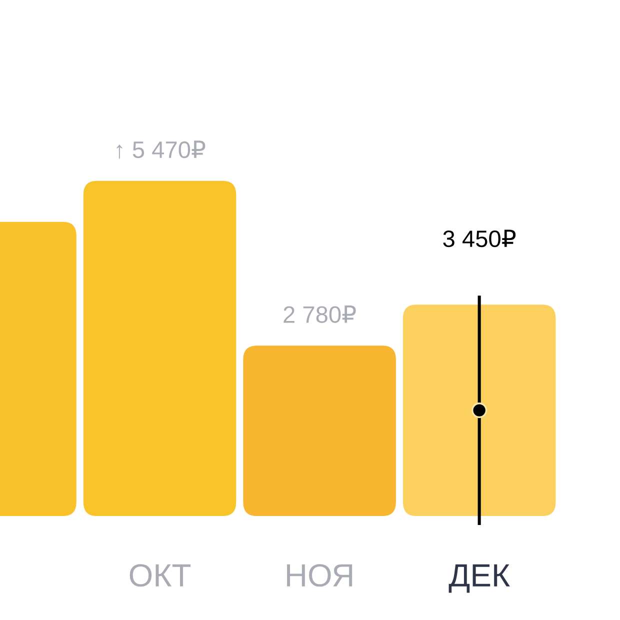  What do you see at coordinates (161, 149) in the screenshot?
I see `data-label: ↑ 5 470₽` at bounding box center [161, 149].